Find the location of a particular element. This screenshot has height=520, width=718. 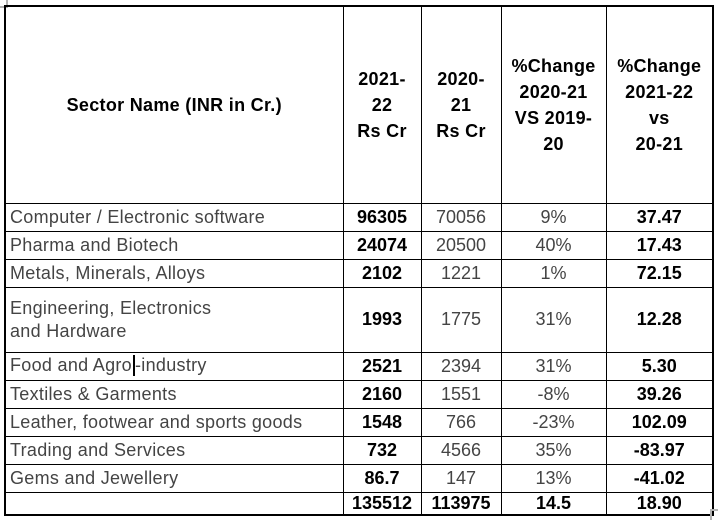

pct-change-curr-cell: 72.15 is located at coordinates (659, 273).